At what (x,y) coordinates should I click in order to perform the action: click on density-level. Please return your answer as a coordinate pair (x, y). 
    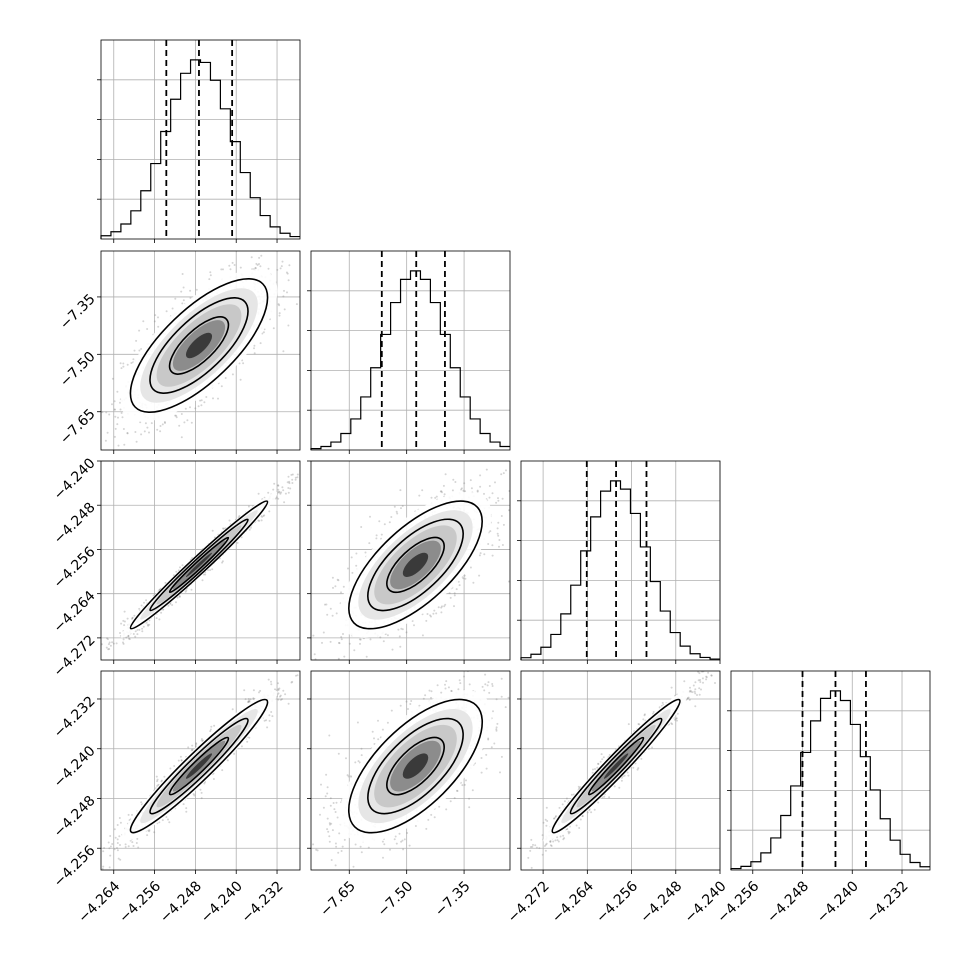
    Looking at the image, I should click on (199, 345).